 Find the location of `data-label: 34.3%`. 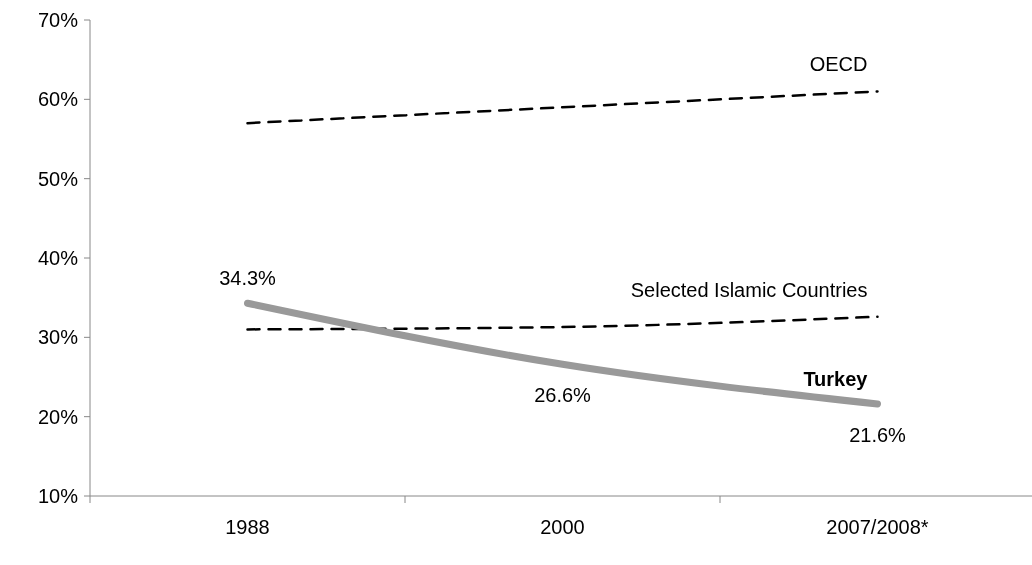

data-label: 34.3% is located at coordinates (248, 278).